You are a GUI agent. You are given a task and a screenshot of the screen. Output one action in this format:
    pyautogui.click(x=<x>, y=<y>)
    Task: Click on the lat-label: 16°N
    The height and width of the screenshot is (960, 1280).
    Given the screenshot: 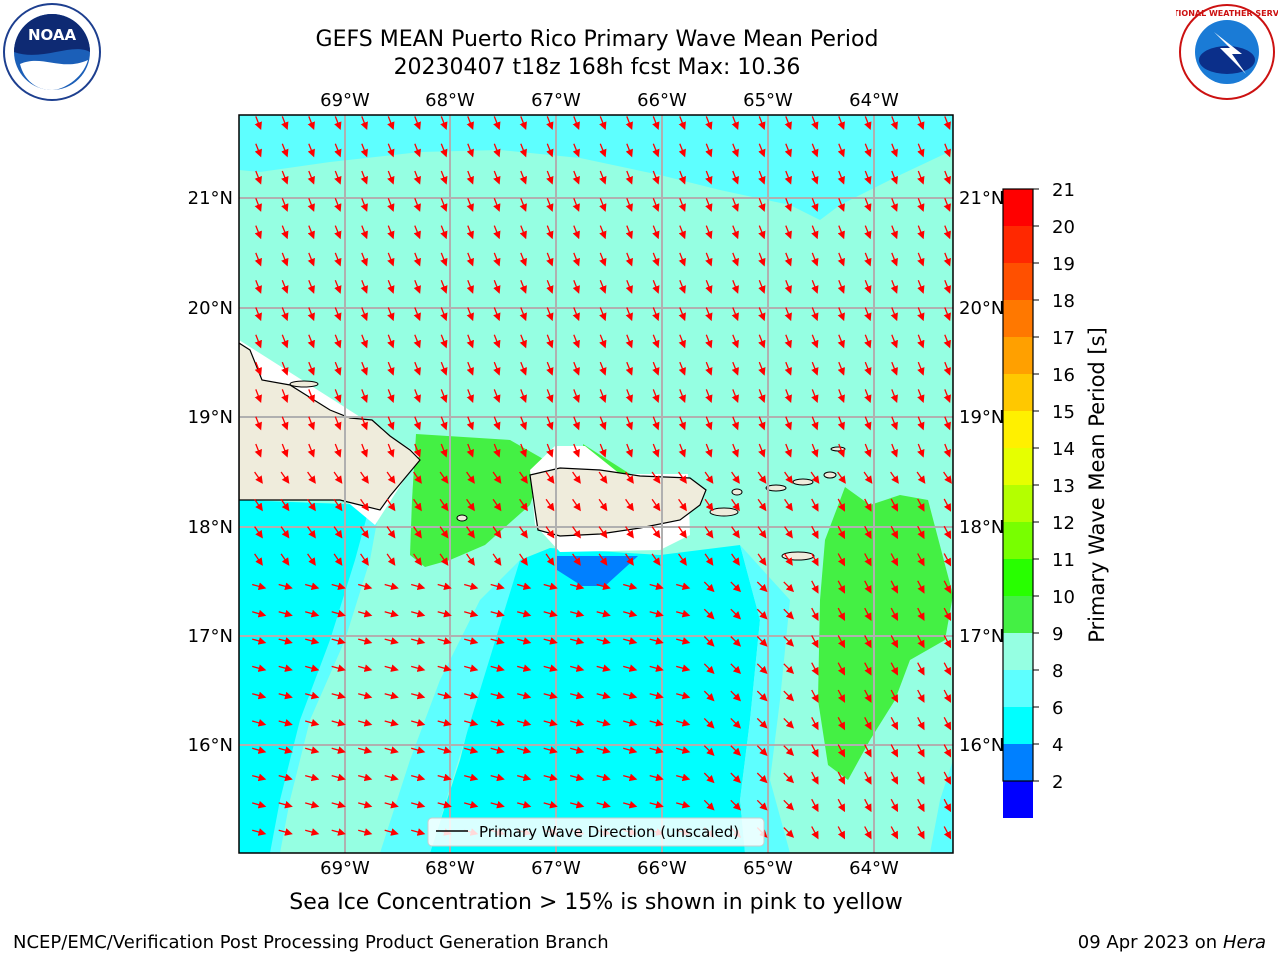 What is the action you would take?
    pyautogui.click(x=981, y=745)
    